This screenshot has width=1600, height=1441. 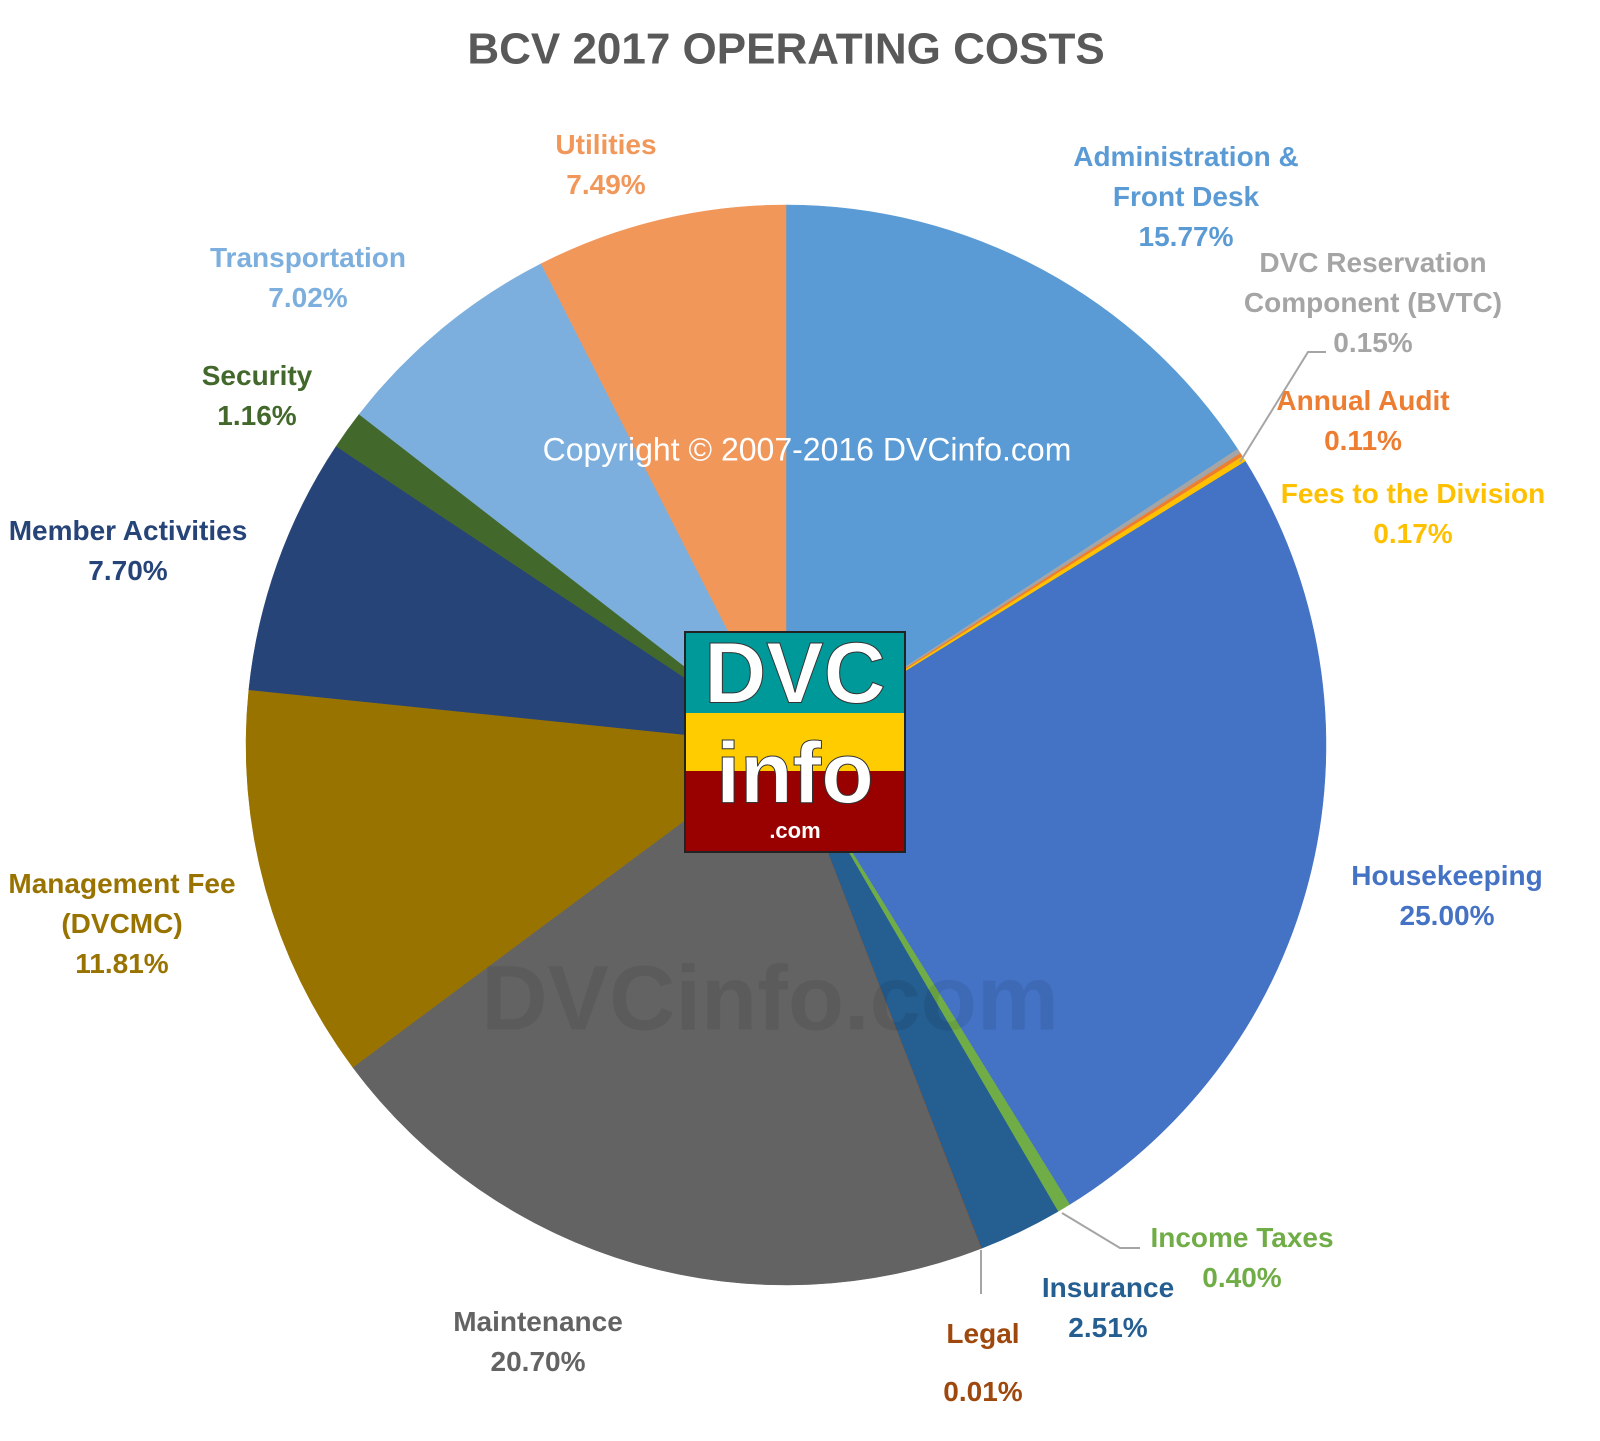 What do you see at coordinates (1373, 282) in the screenshot?
I see `category-label: DVC Reservation Component (BVTC)` at bounding box center [1373, 282].